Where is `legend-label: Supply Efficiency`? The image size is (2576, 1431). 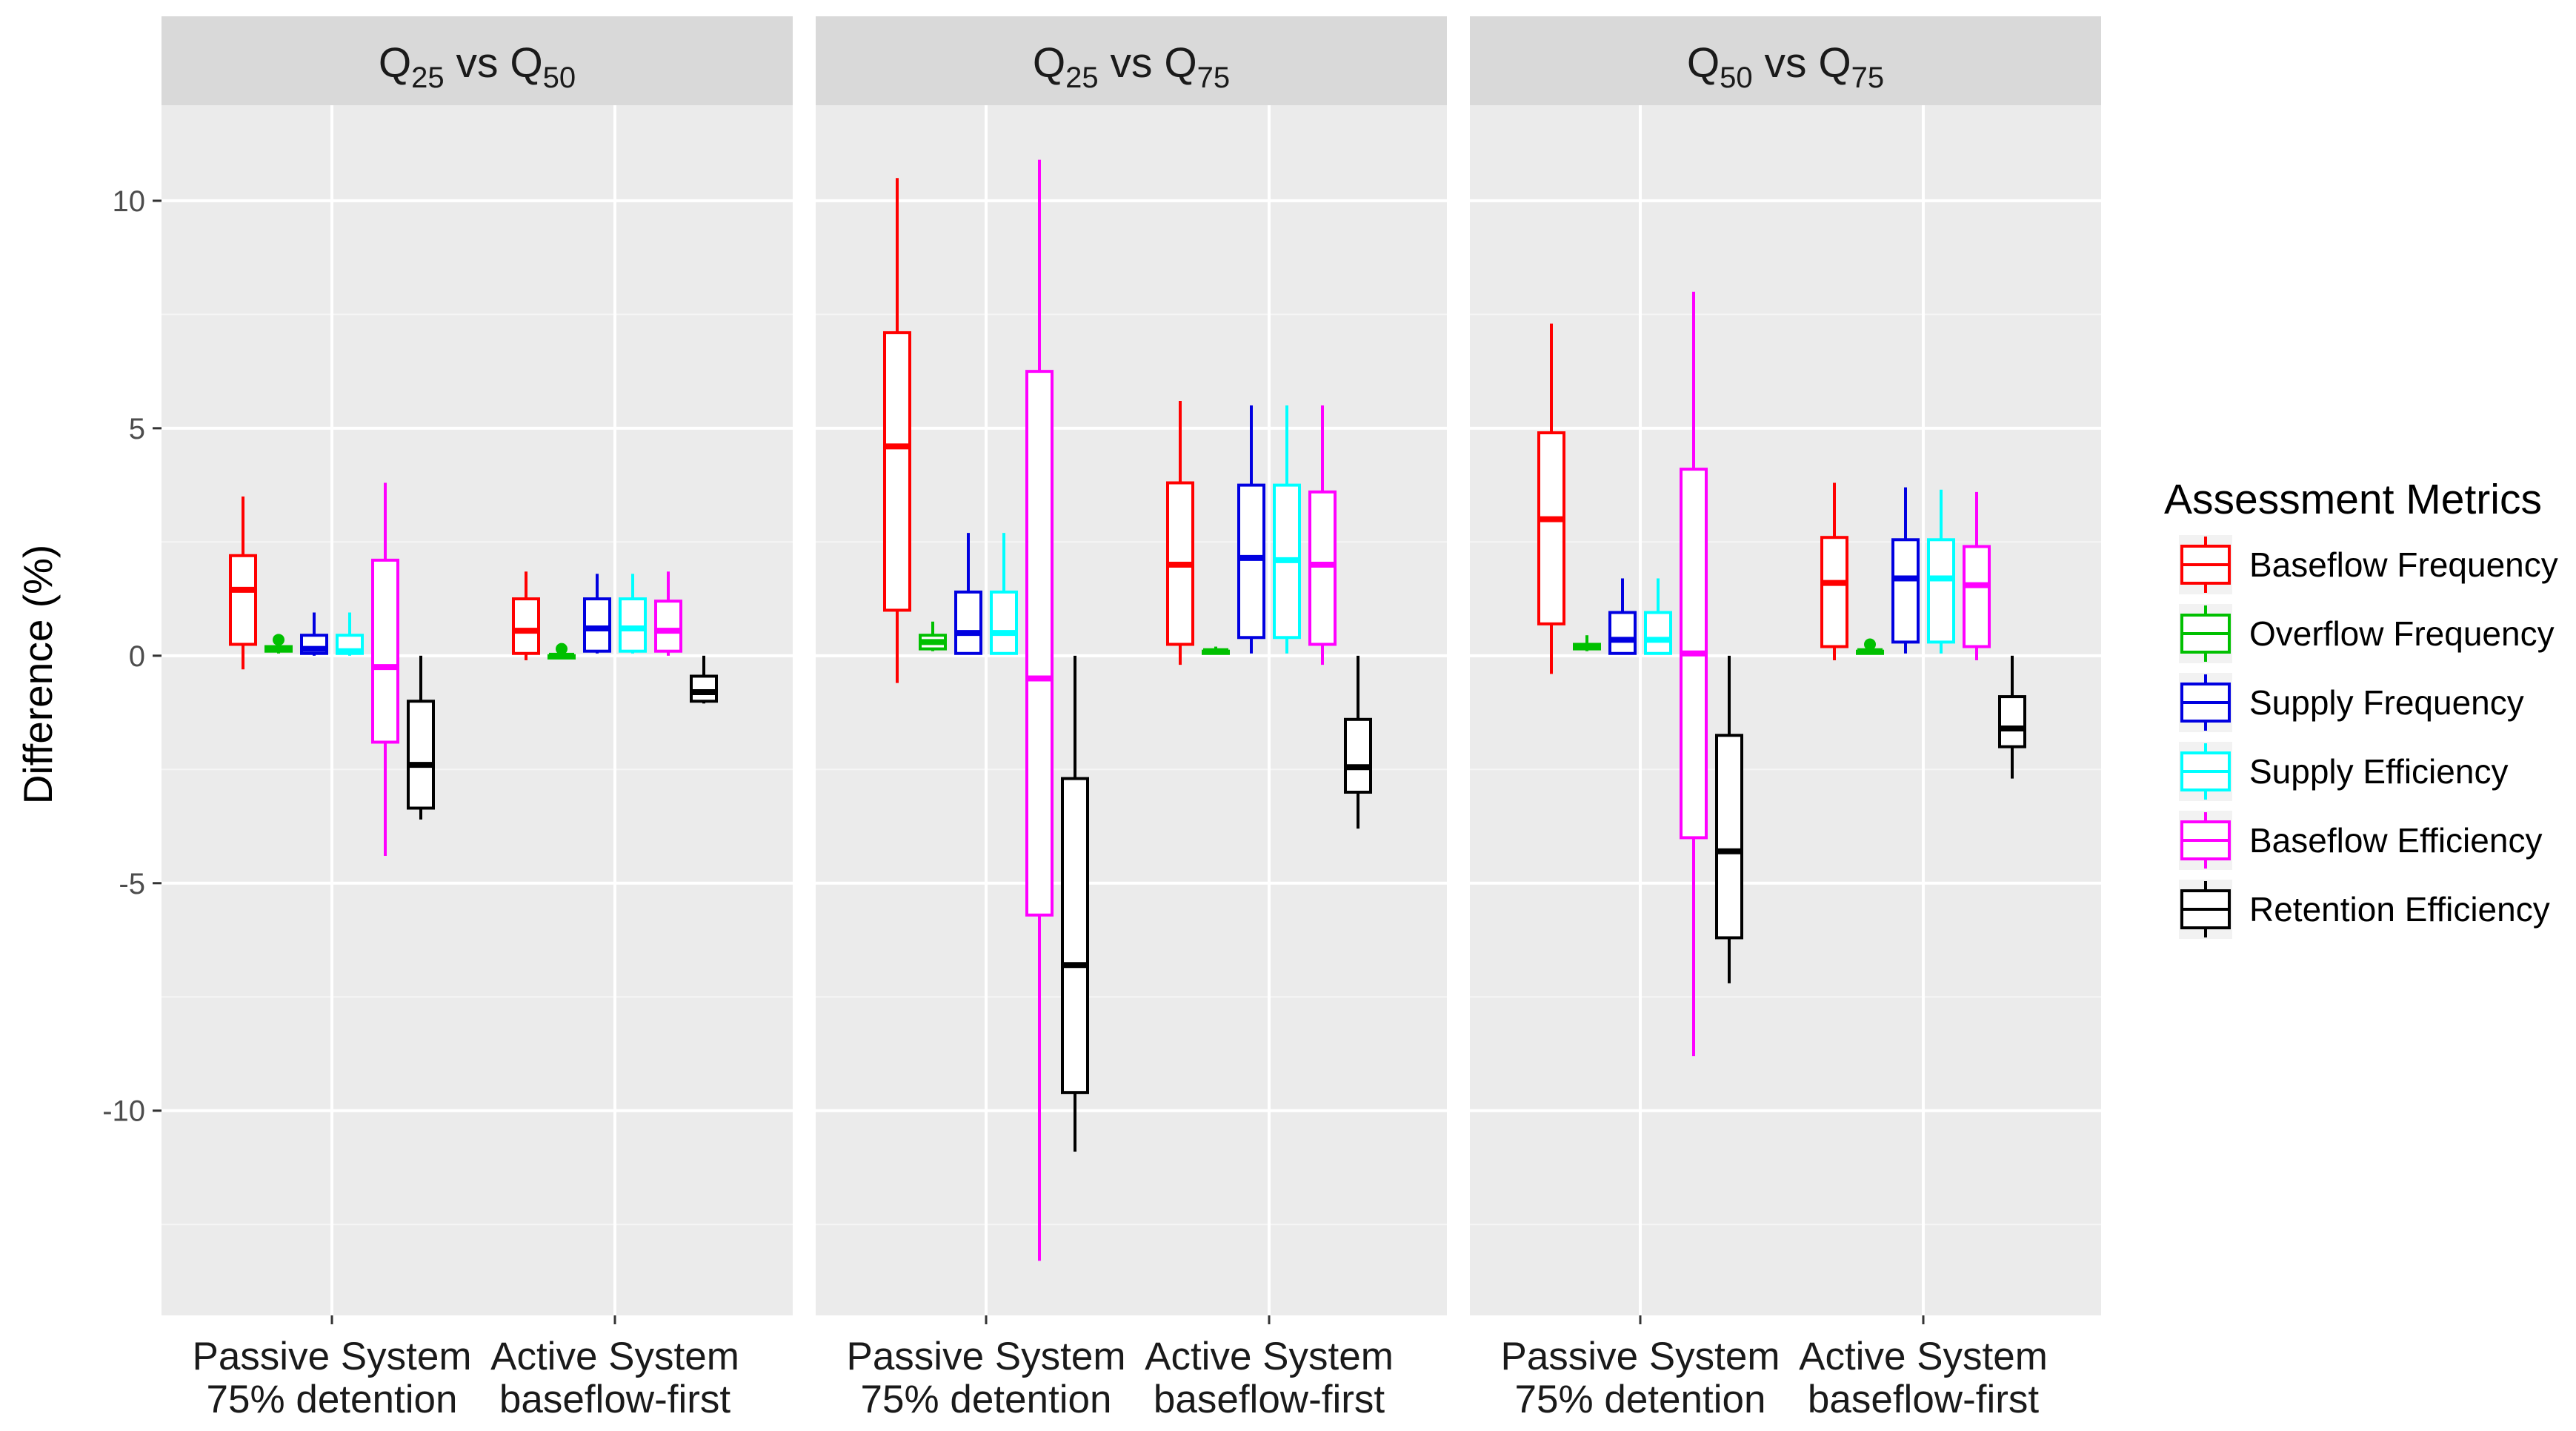 legend-label: Supply Efficiency is located at coordinates (2378, 772).